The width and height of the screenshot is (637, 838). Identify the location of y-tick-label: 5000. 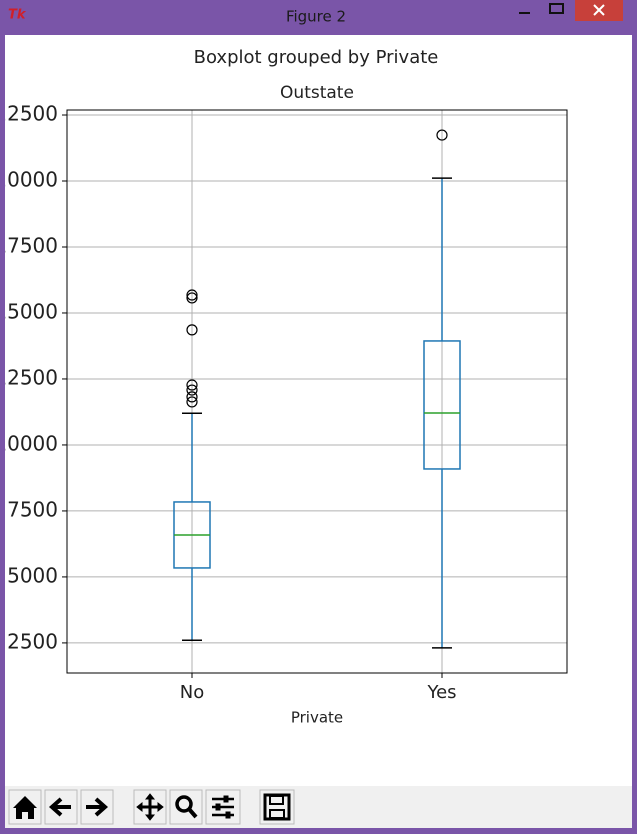
(32, 575).